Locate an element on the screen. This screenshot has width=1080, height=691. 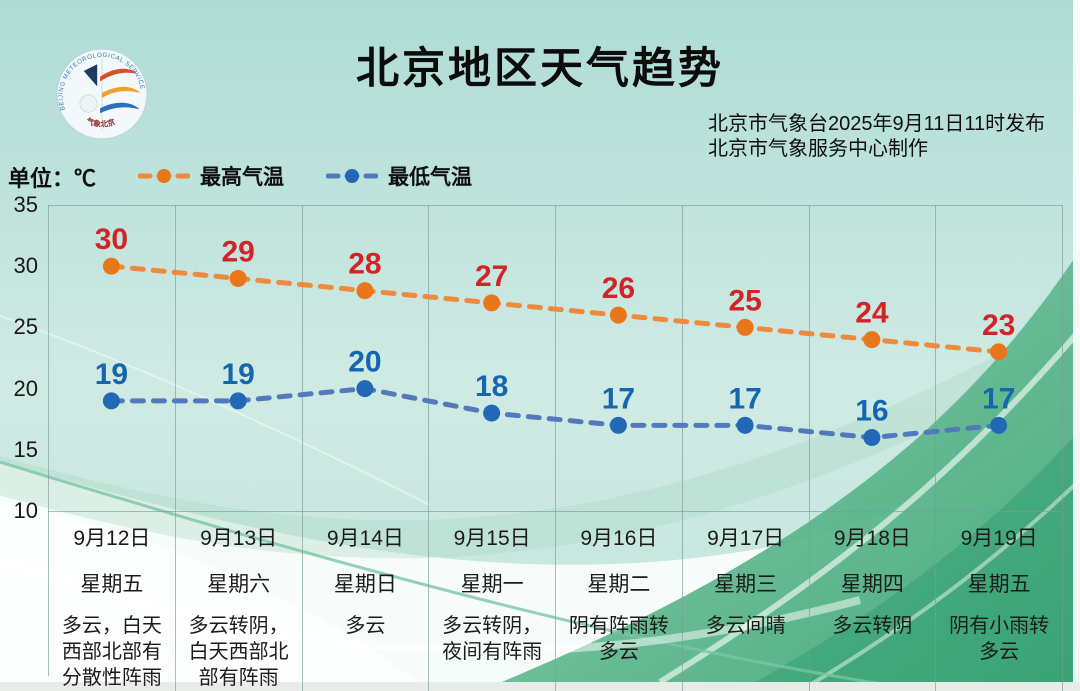
weather-description: 多云转阴，白天西部北部有阵雨 is located at coordinates (238, 652).